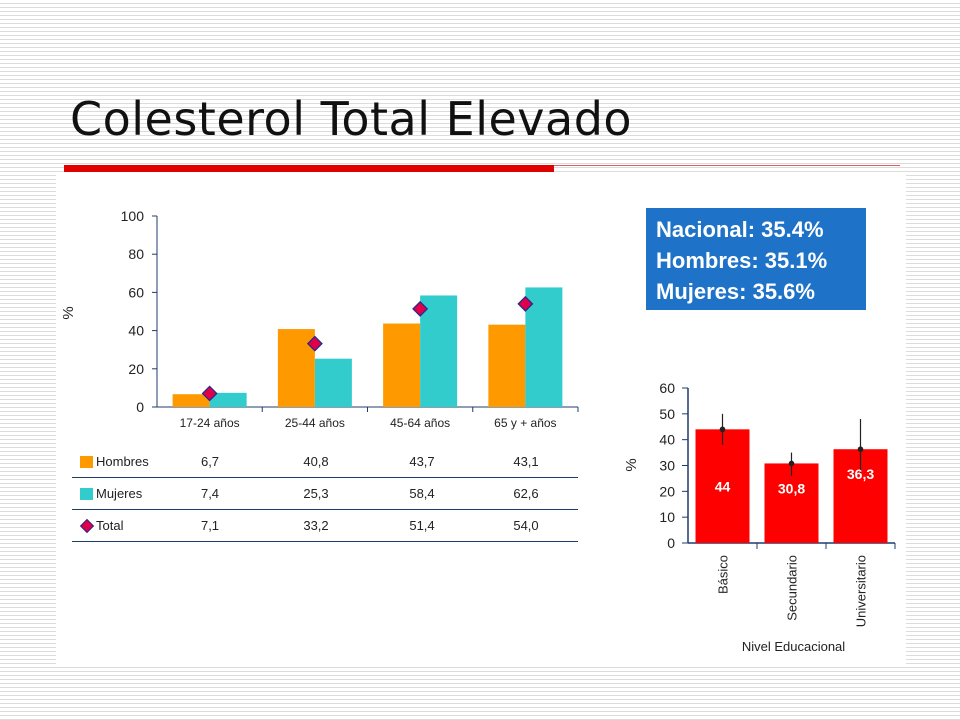 The height and width of the screenshot is (720, 960). I want to click on table-row-total: Total 7,1 33,2 51,4 54,0, so click(325, 526).